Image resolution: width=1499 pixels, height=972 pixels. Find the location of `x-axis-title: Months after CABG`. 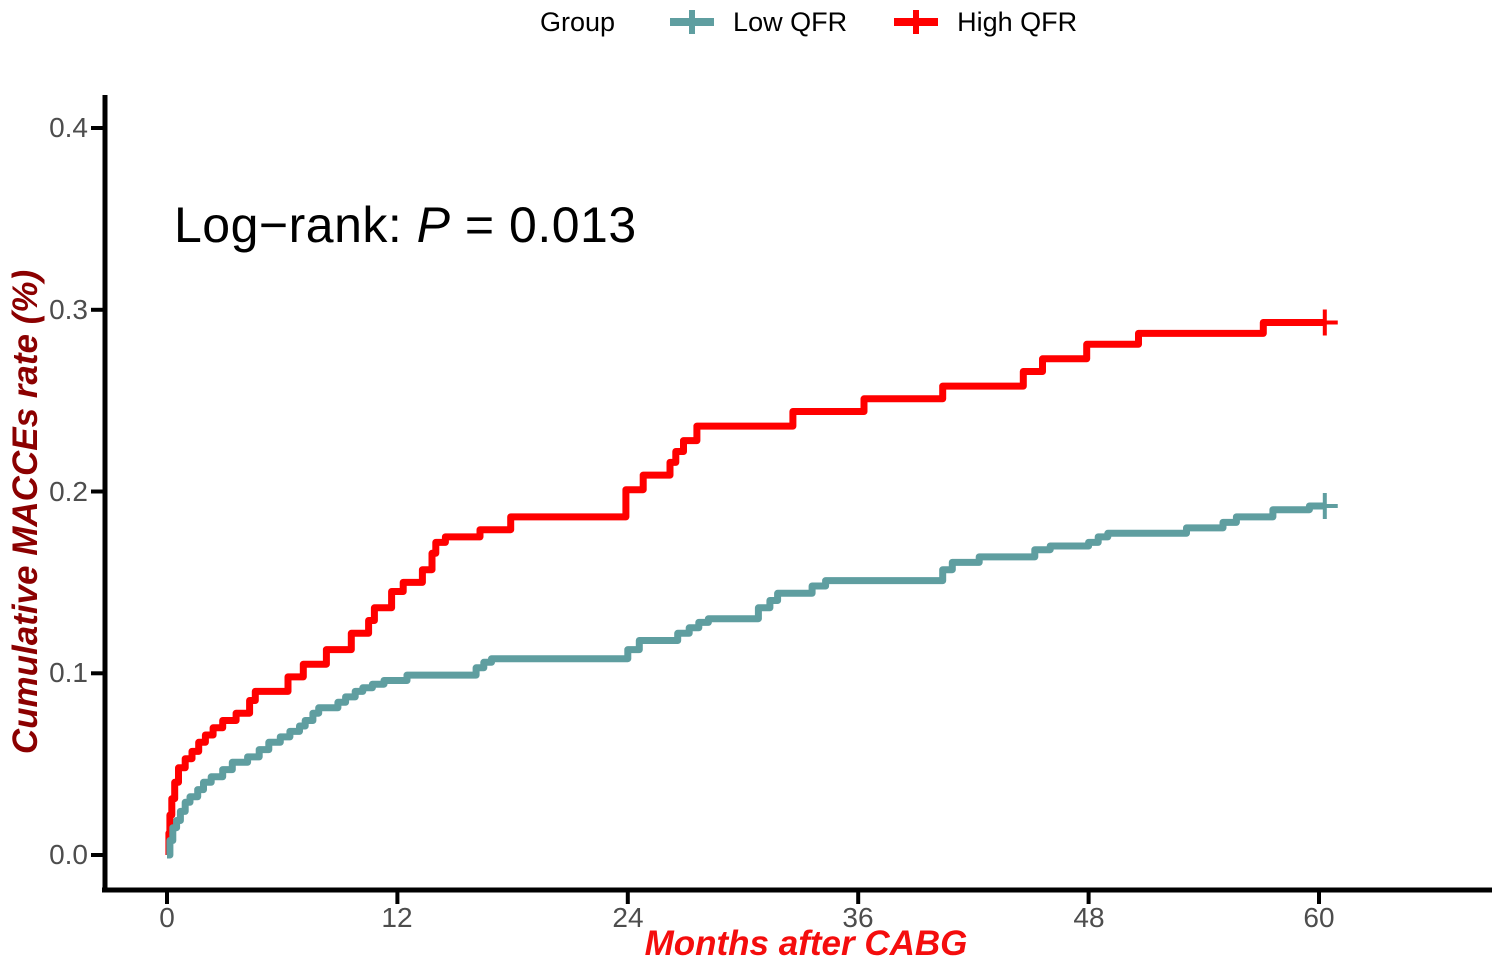

x-axis-title: Months after CABG is located at coordinates (806, 943).